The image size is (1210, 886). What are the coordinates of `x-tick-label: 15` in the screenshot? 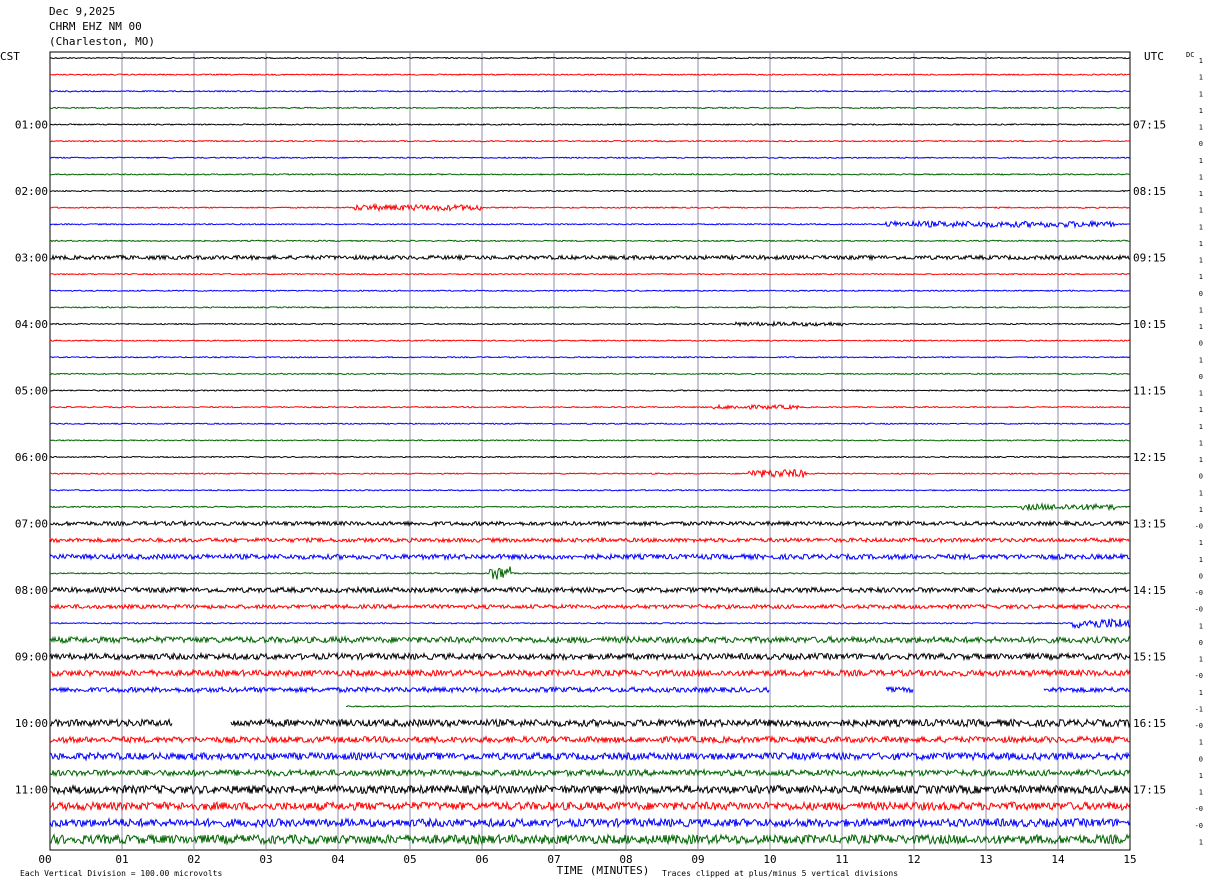 It's located at (1129, 859).